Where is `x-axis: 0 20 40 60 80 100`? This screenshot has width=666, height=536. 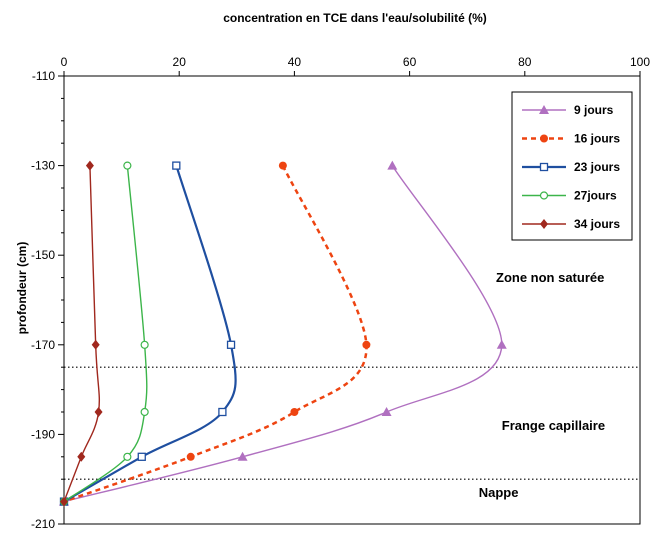
x-axis: 0 20 40 60 80 100 is located at coordinates (355, 65).